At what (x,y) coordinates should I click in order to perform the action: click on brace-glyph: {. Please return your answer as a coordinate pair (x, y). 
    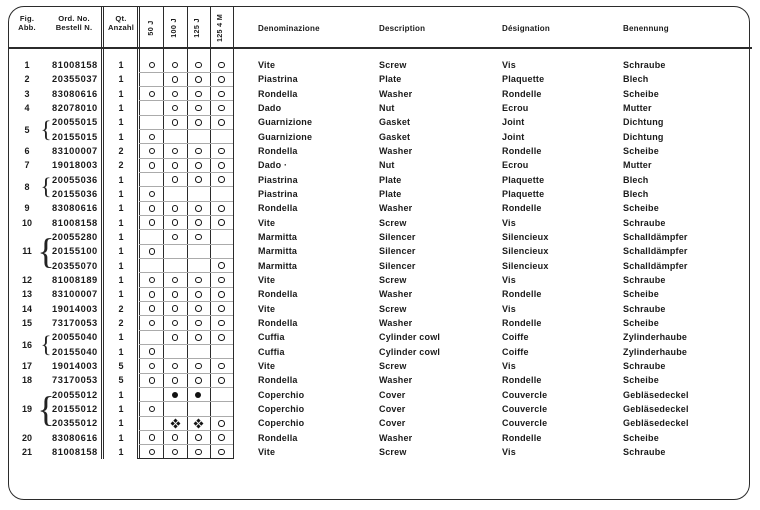
    Looking at the image, I should click on (46, 345).